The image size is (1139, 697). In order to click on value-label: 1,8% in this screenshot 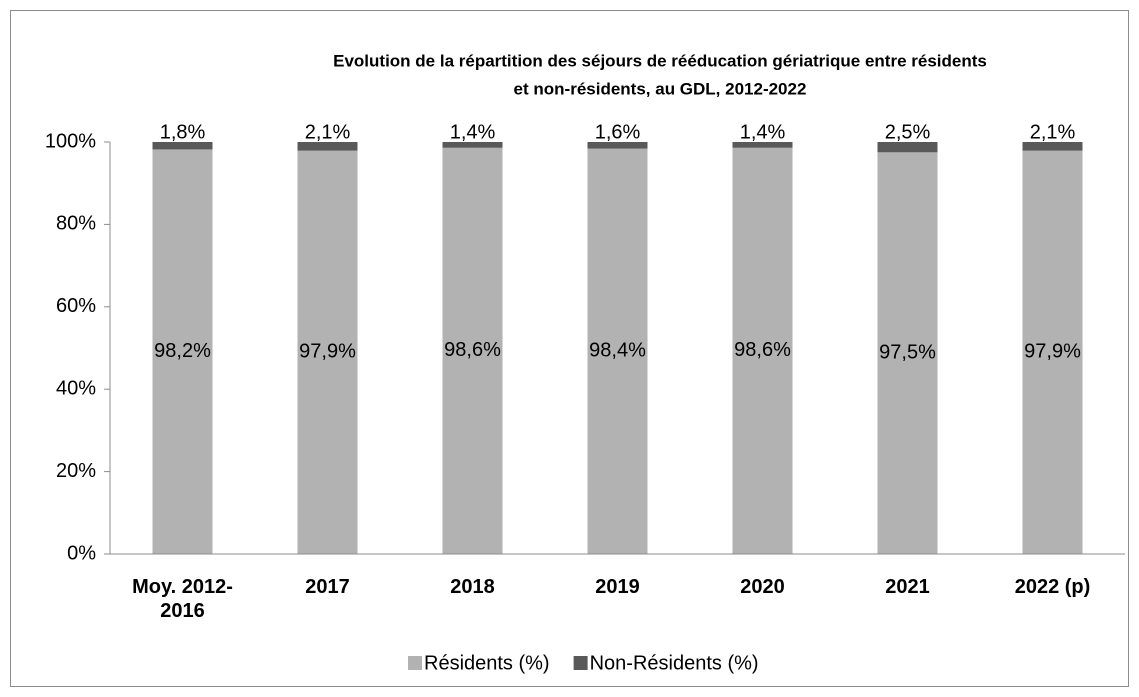, I will do `click(183, 132)`.